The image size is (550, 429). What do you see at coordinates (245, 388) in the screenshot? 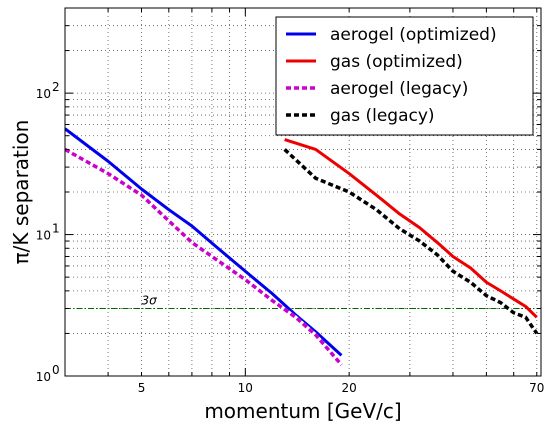
I see `x-tick-label: 10` at bounding box center [245, 388].